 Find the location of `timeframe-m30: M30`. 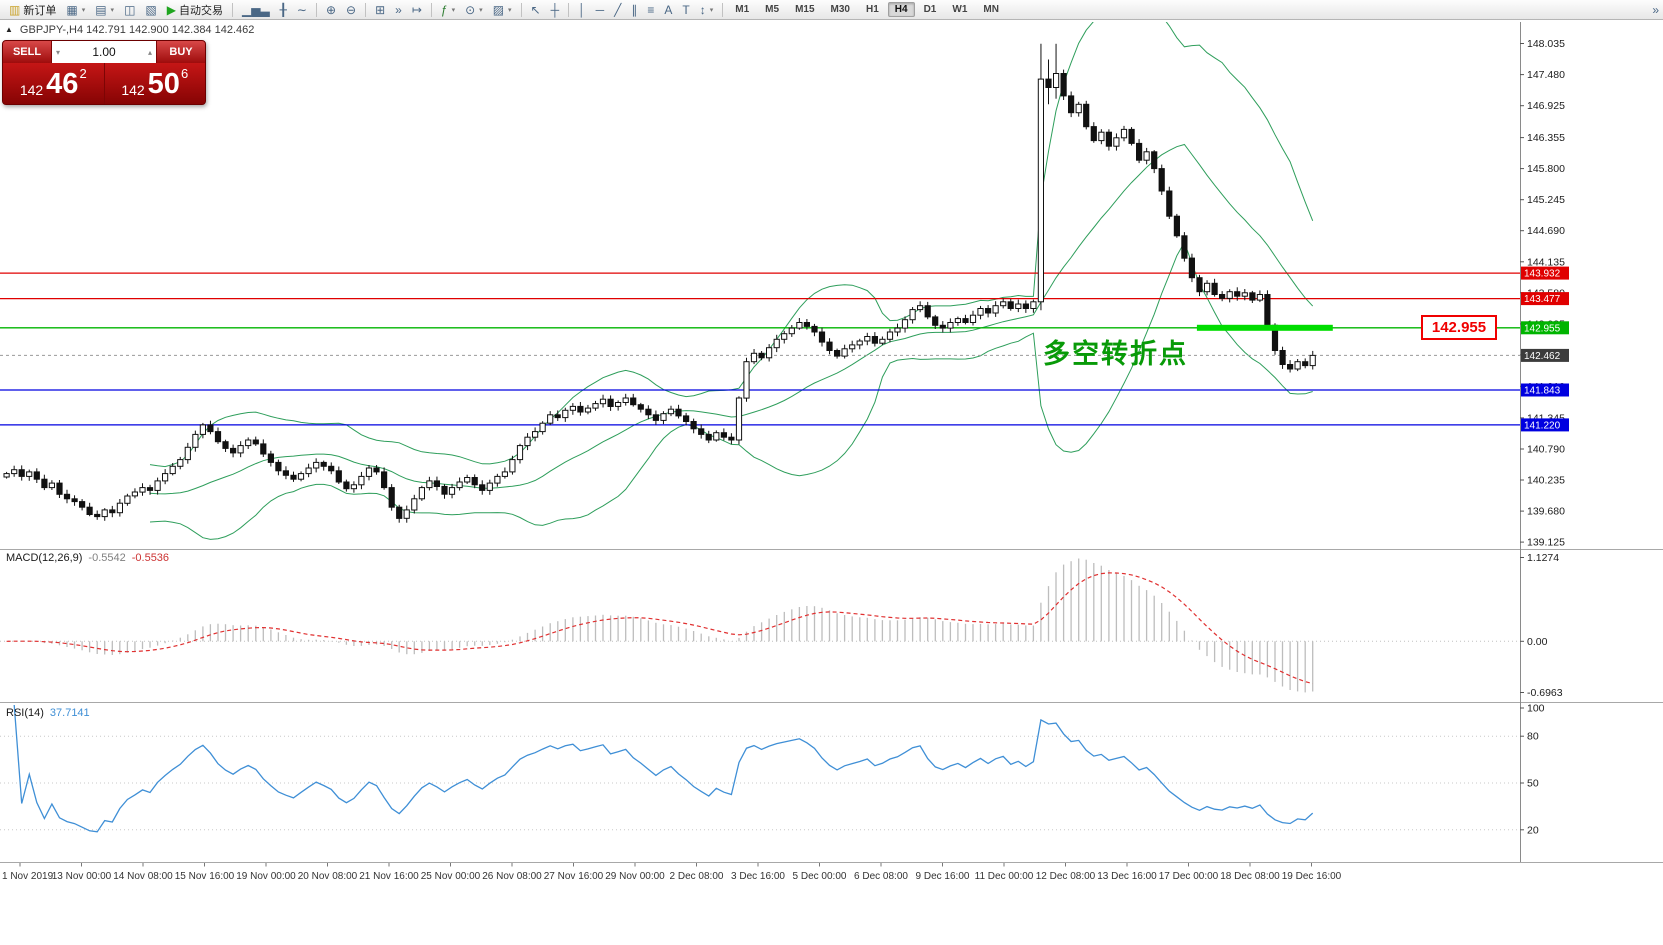

timeframe-m30: M30 is located at coordinates (840, 9).